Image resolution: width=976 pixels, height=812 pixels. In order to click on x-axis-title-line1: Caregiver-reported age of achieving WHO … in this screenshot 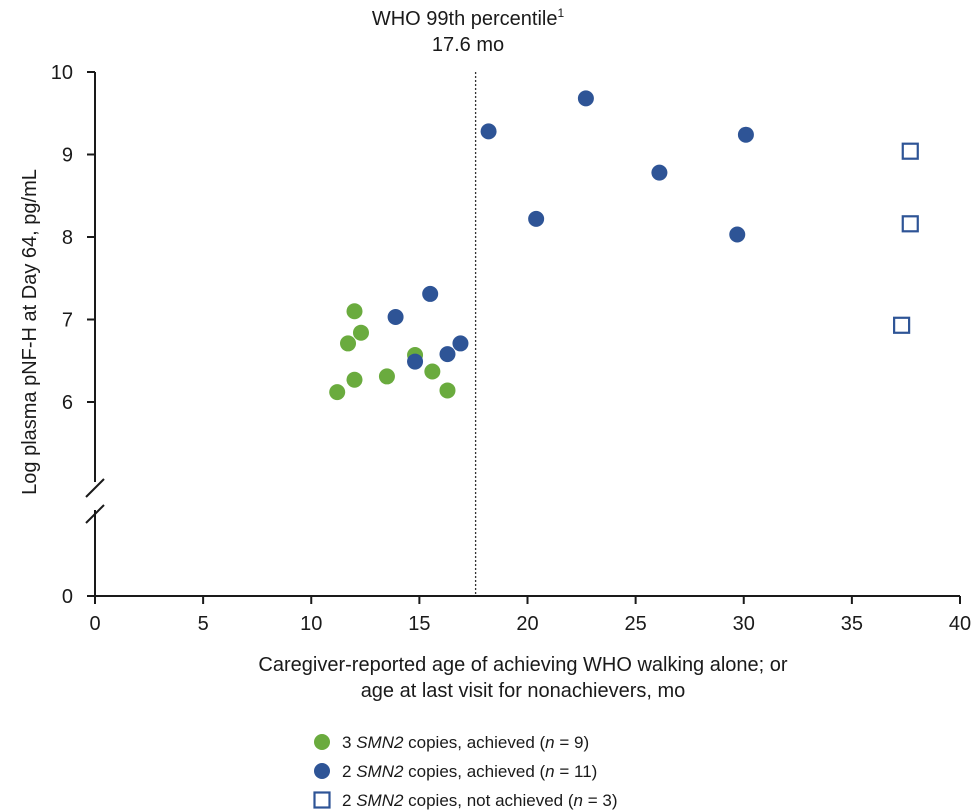, I will do `click(522, 665)`.